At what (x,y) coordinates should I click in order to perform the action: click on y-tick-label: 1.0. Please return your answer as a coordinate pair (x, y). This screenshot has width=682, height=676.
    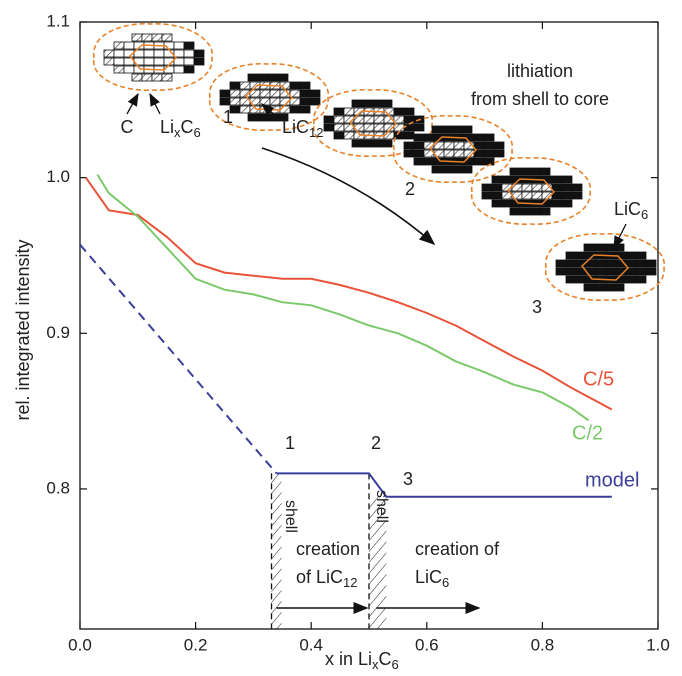
    Looking at the image, I should click on (58, 176).